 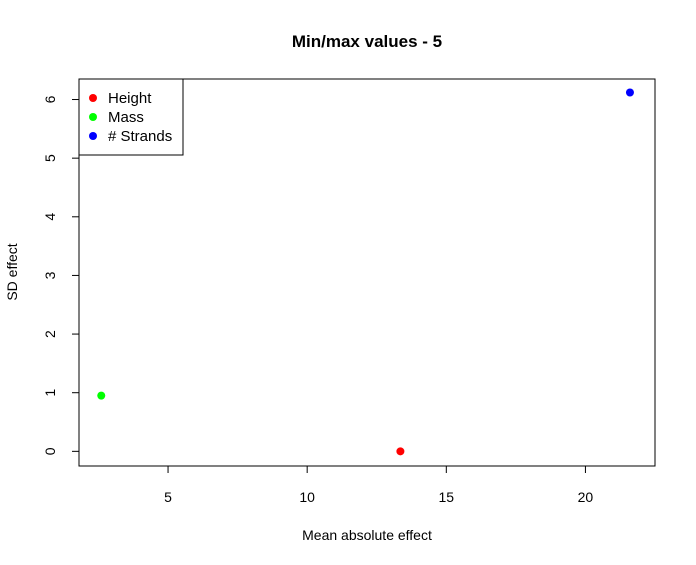 I want to click on y-tick-label: 2, so click(x=50, y=334).